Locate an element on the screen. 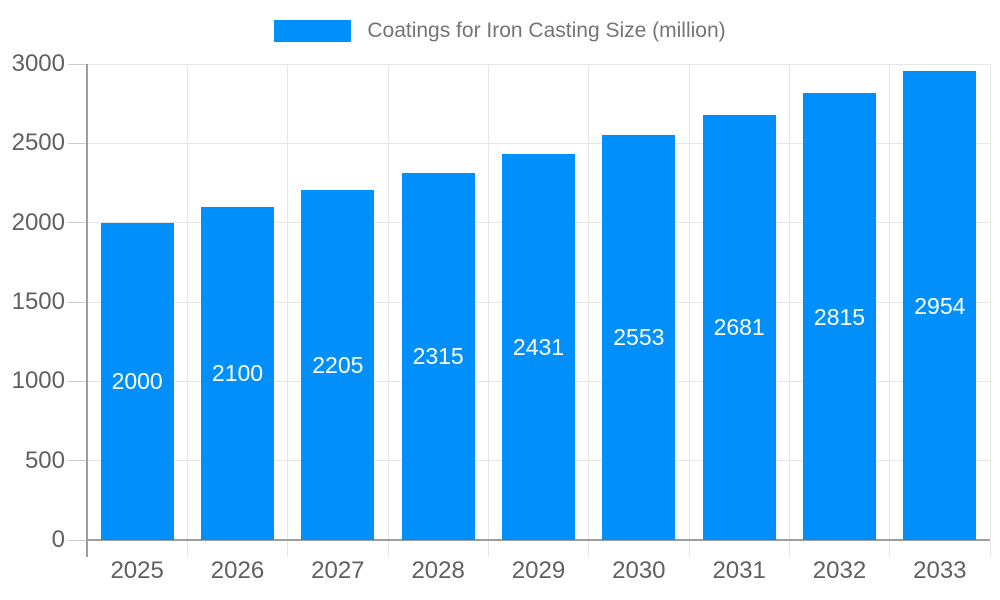  x-axis-label: 2026 is located at coordinates (237, 570).